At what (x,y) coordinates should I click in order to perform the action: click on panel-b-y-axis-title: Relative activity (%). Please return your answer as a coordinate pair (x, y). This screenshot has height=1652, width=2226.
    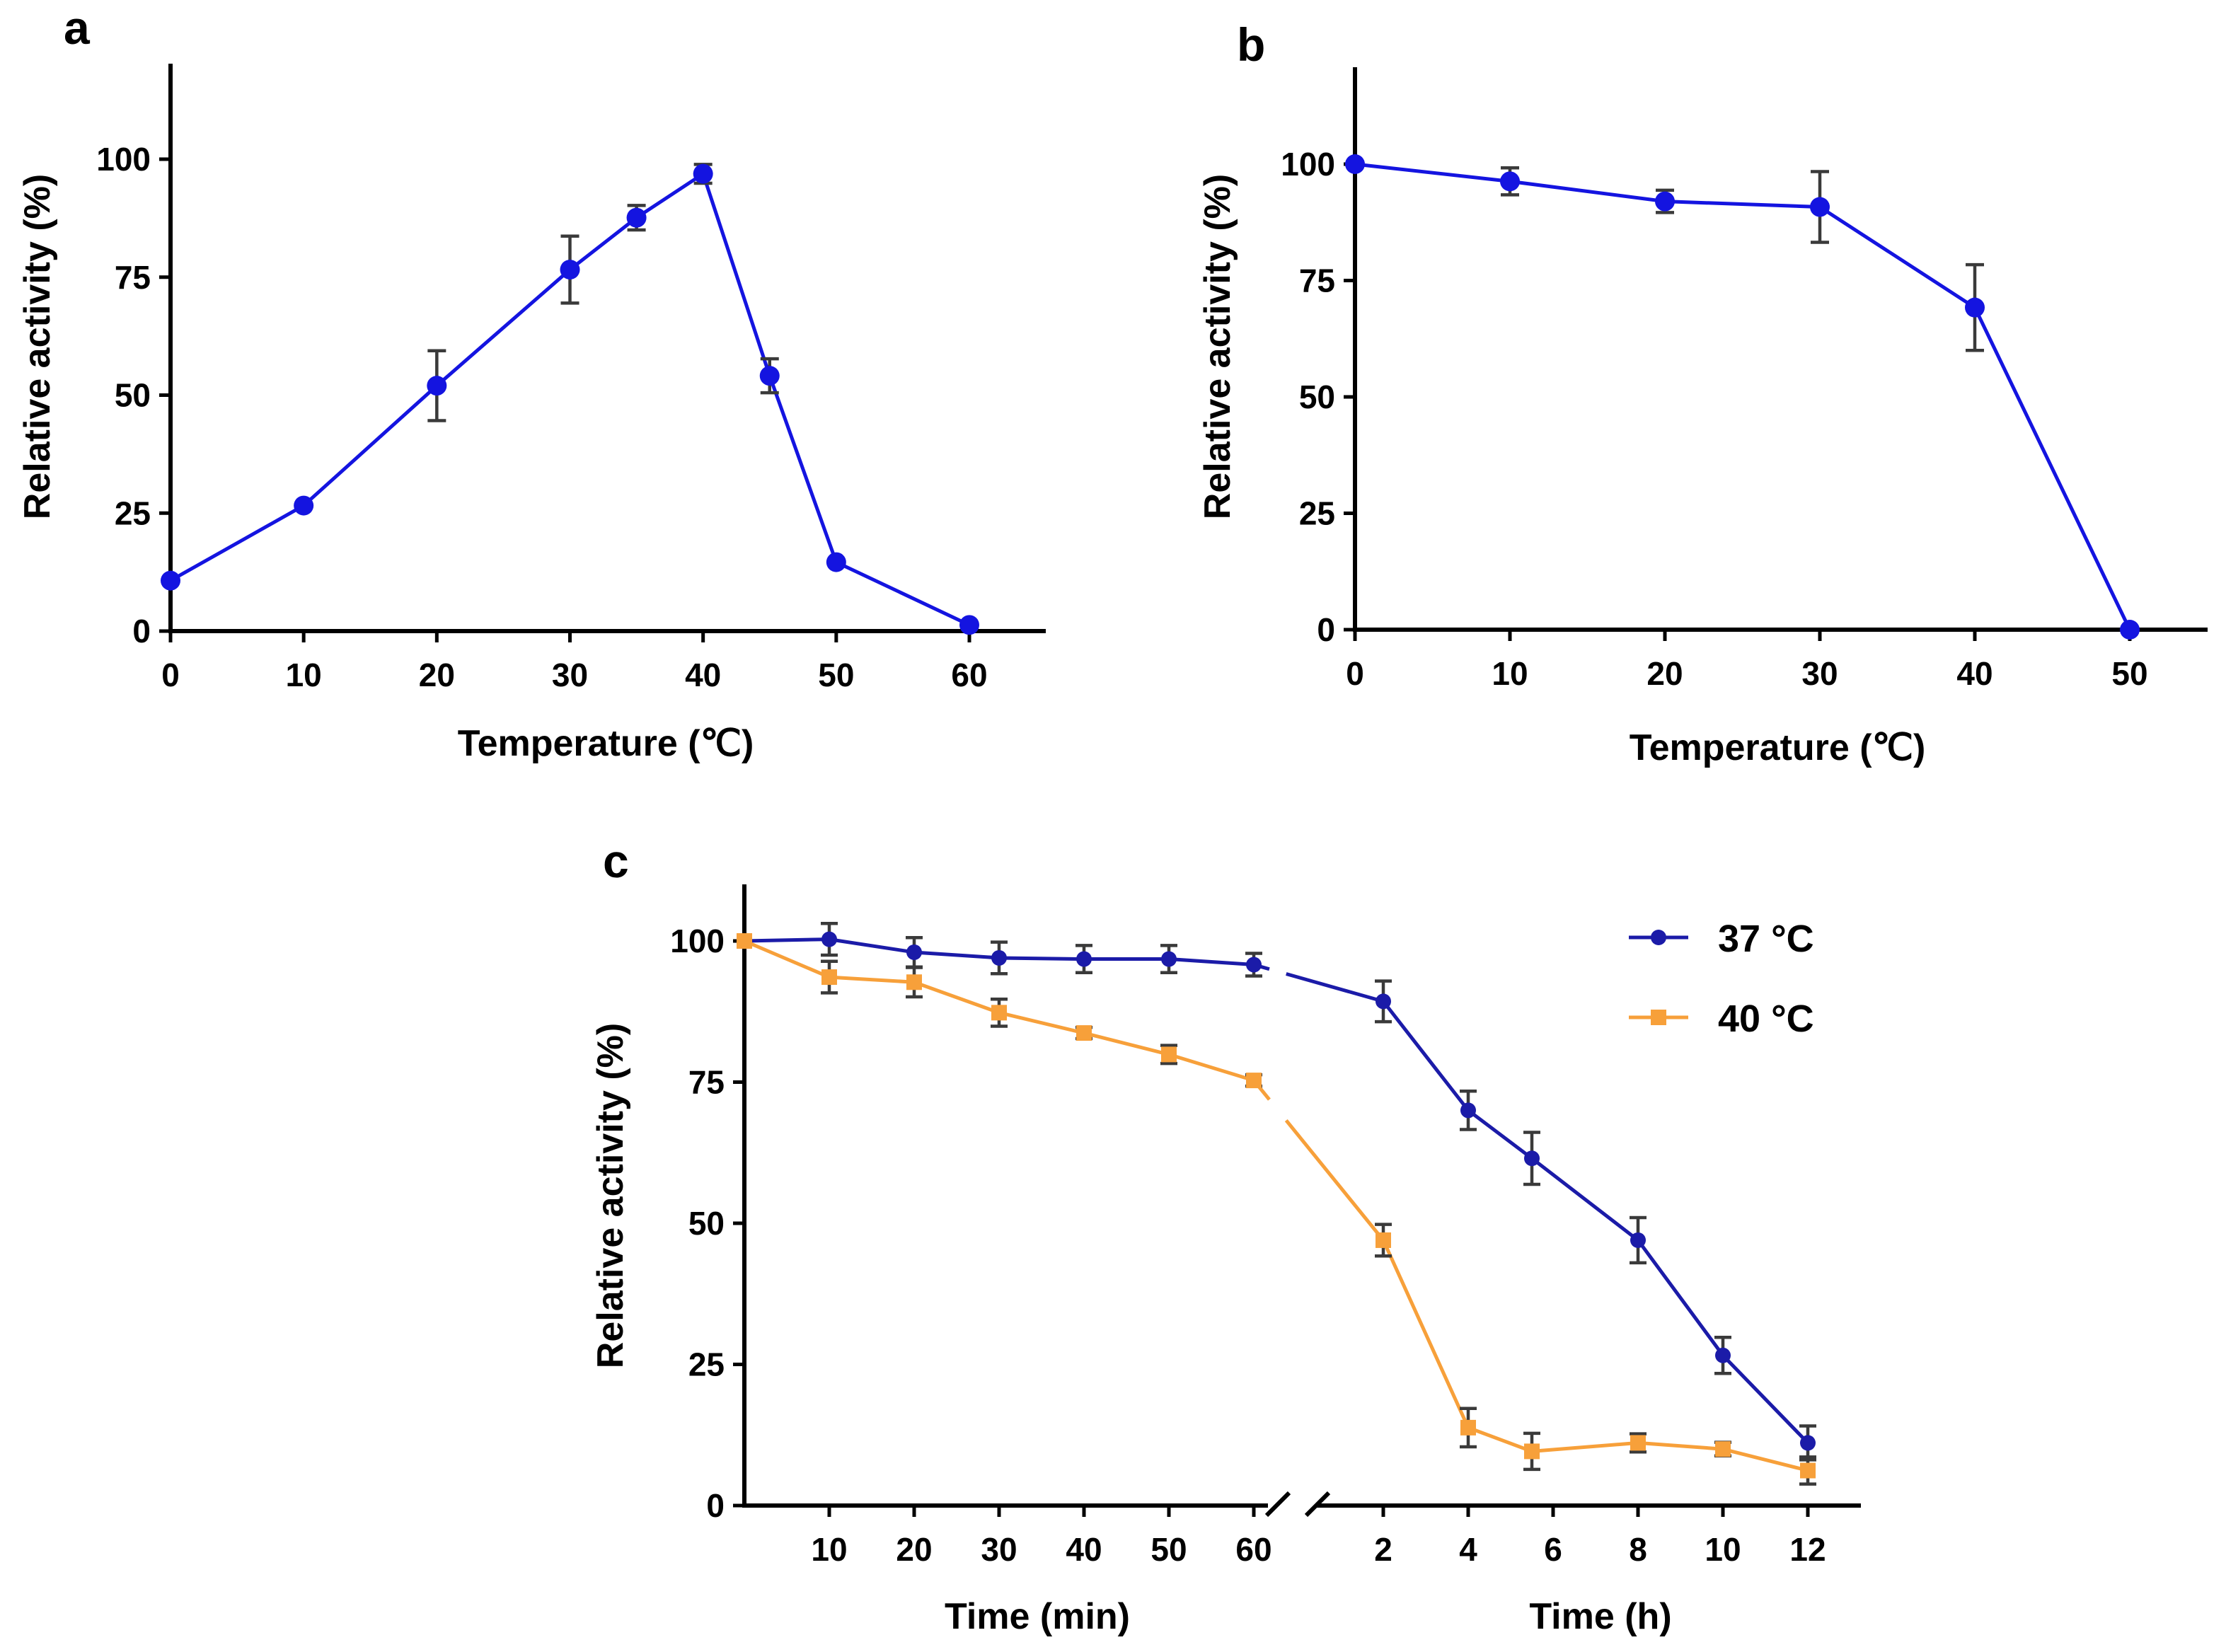
    Looking at the image, I should click on (1218, 346).